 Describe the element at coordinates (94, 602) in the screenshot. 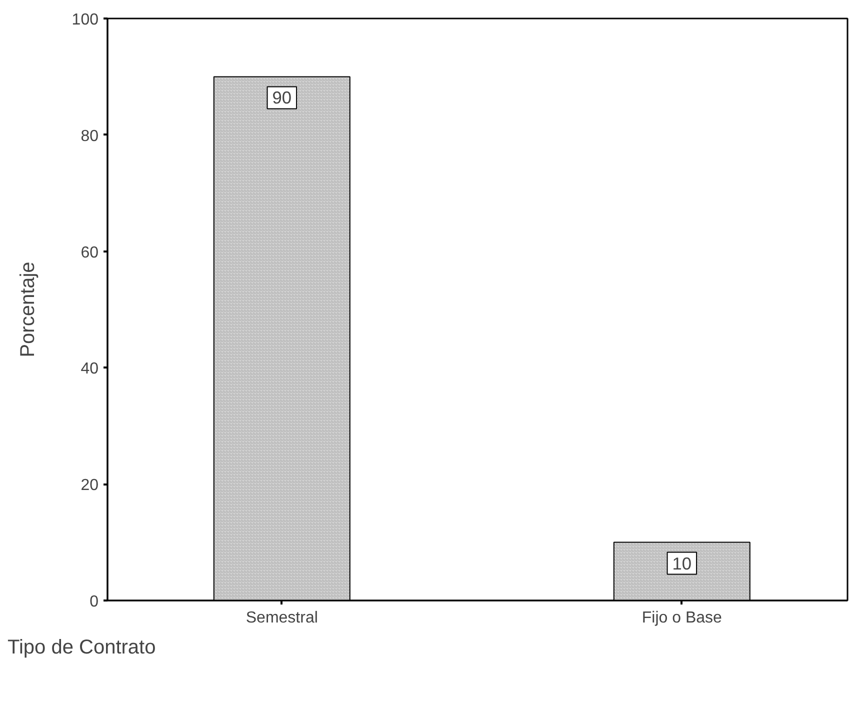

I see `y-tick-label: 0` at that location.